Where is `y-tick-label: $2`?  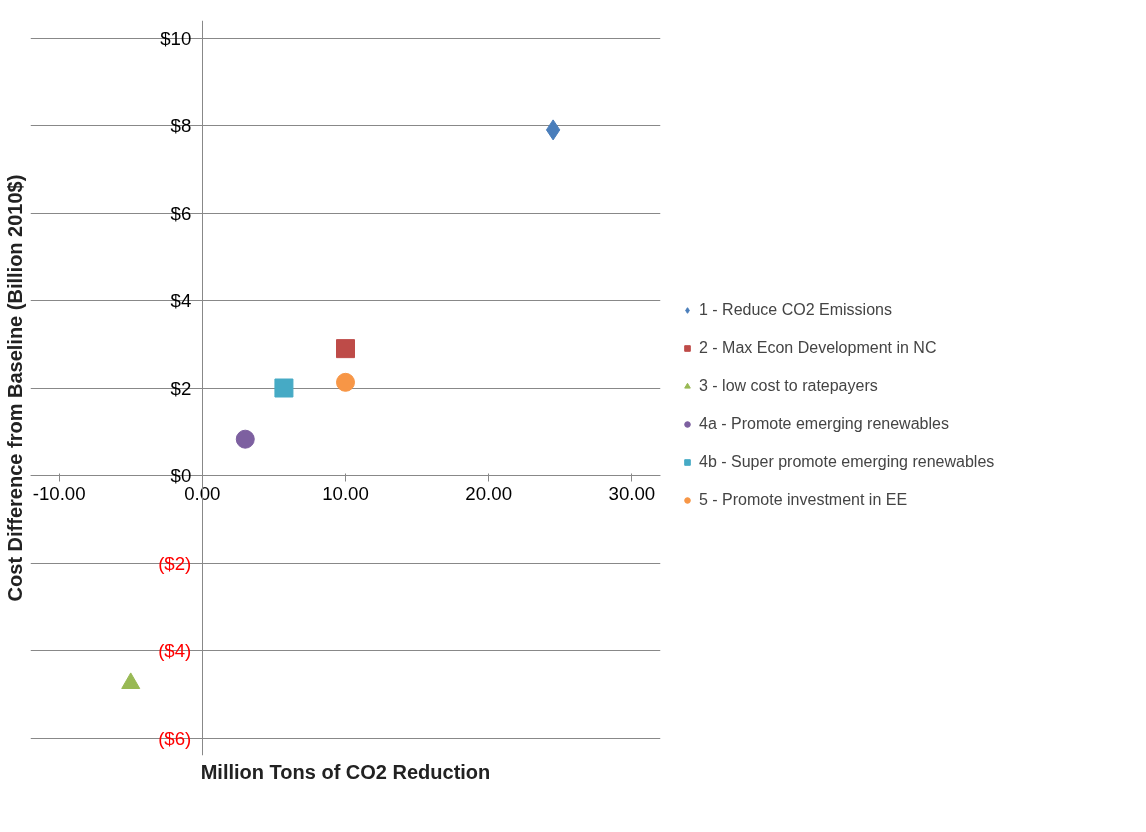
y-tick-label: $2 is located at coordinates (181, 388).